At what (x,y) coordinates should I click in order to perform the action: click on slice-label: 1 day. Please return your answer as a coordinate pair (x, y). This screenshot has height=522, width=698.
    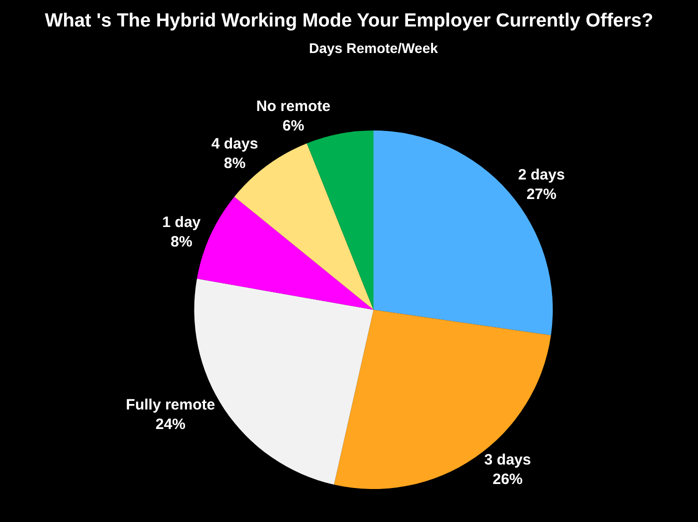
    Looking at the image, I should click on (182, 222).